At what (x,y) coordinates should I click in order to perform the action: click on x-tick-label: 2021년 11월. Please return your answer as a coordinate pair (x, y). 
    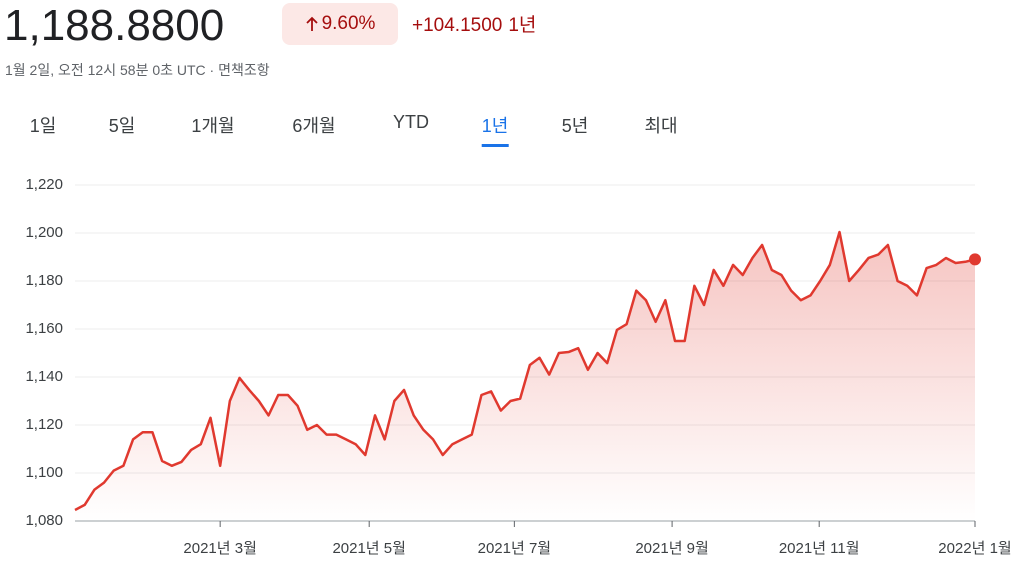
    Looking at the image, I should click on (819, 548).